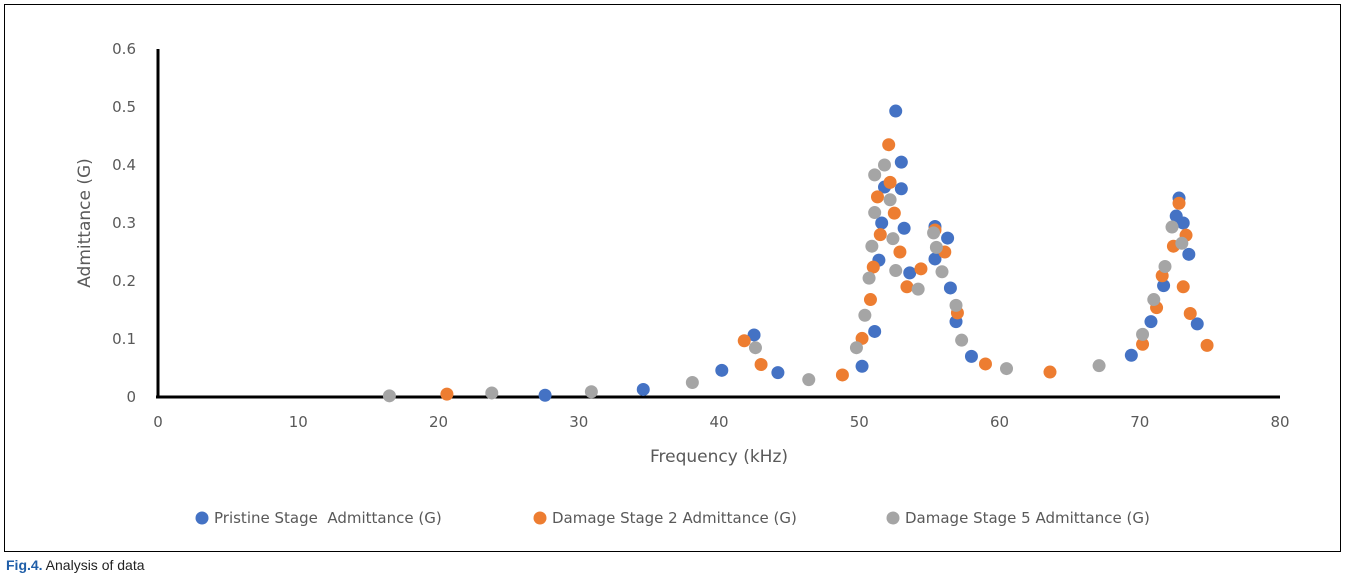 The image size is (1345, 578). What do you see at coordinates (1139, 422) in the screenshot?
I see `x-tick-label: 70` at bounding box center [1139, 422].